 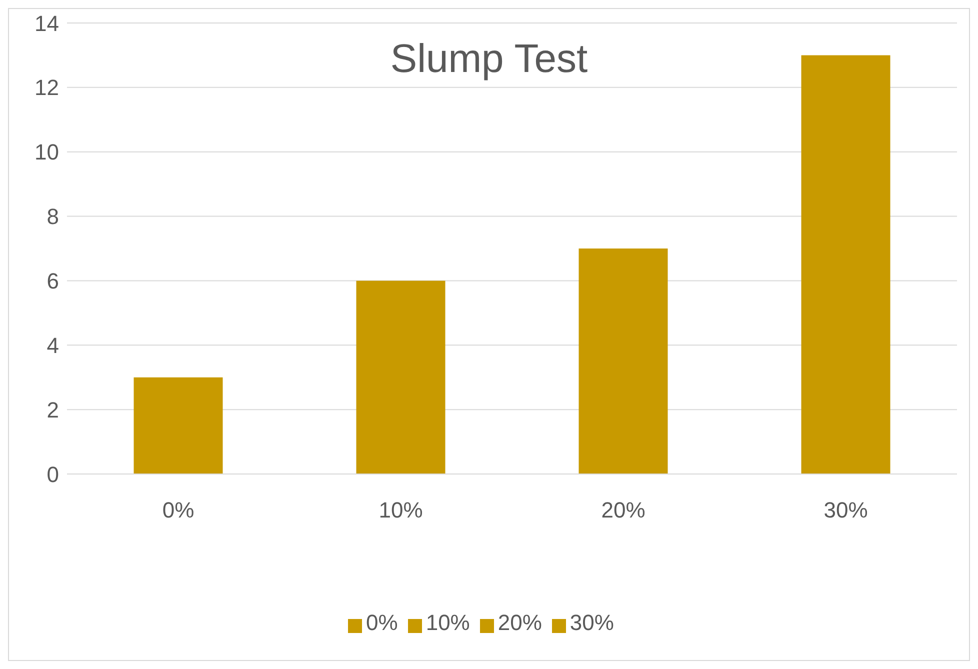 I want to click on legend-label: 30%, so click(x=592, y=622).